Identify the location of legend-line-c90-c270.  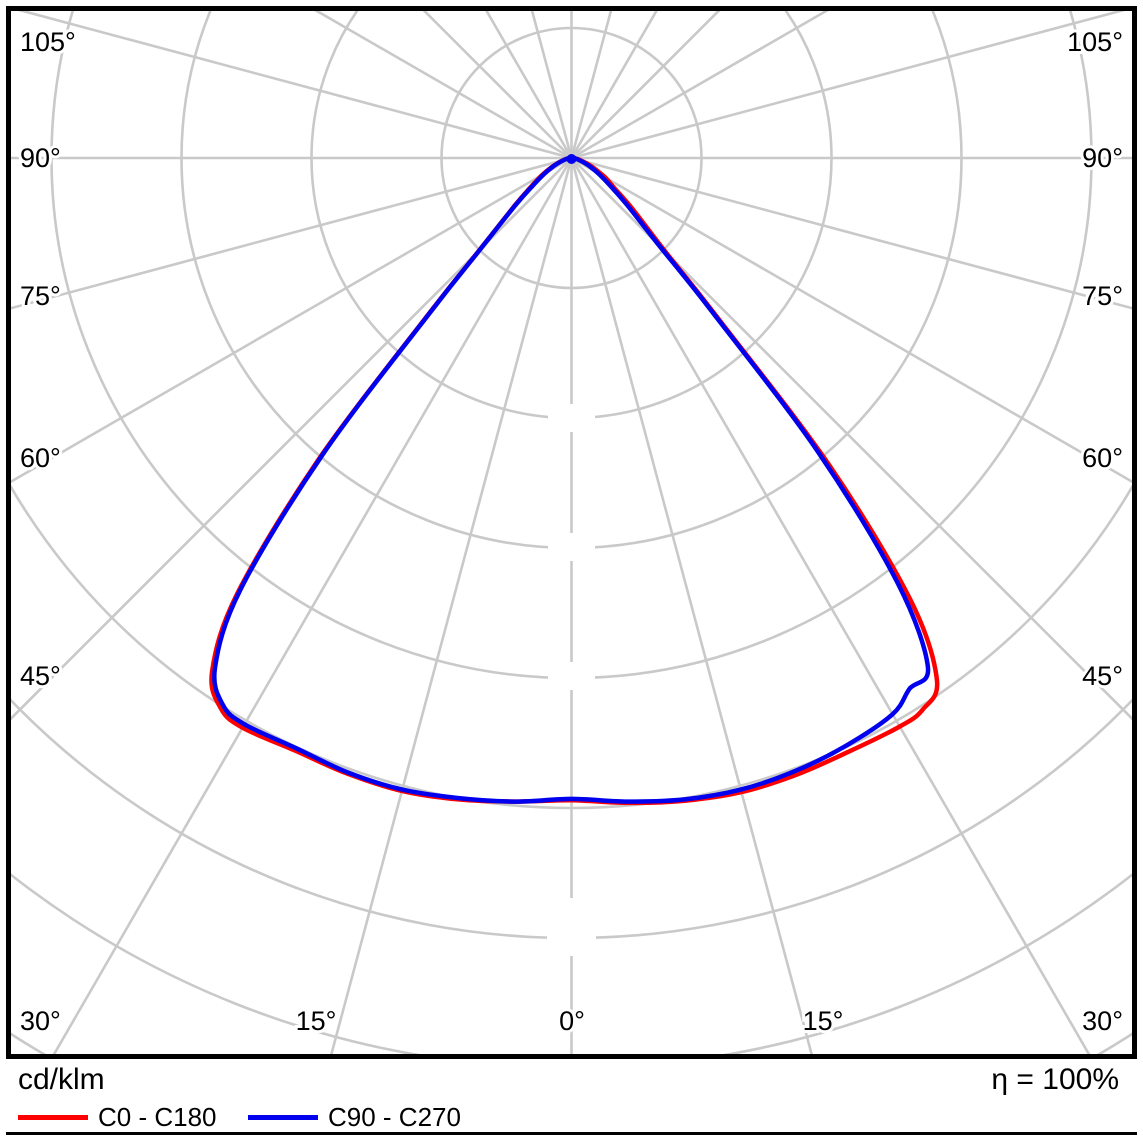
(283, 1117).